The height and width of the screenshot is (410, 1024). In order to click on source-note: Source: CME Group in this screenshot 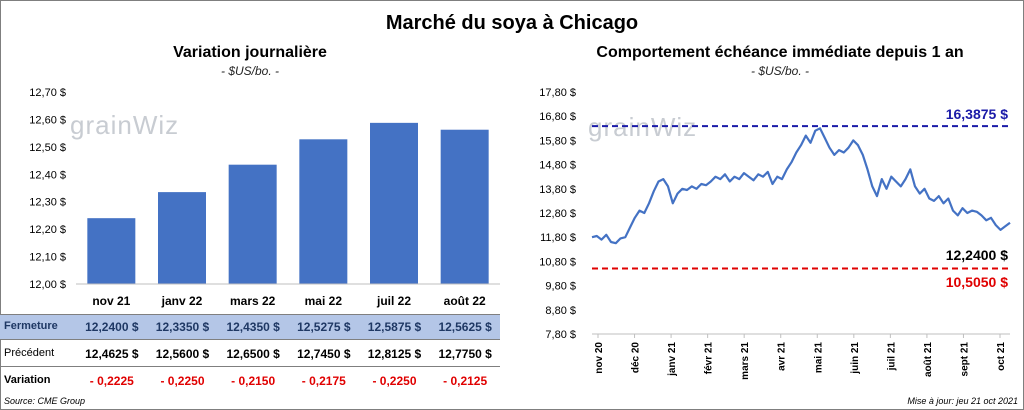, I will do `click(45, 401)`.